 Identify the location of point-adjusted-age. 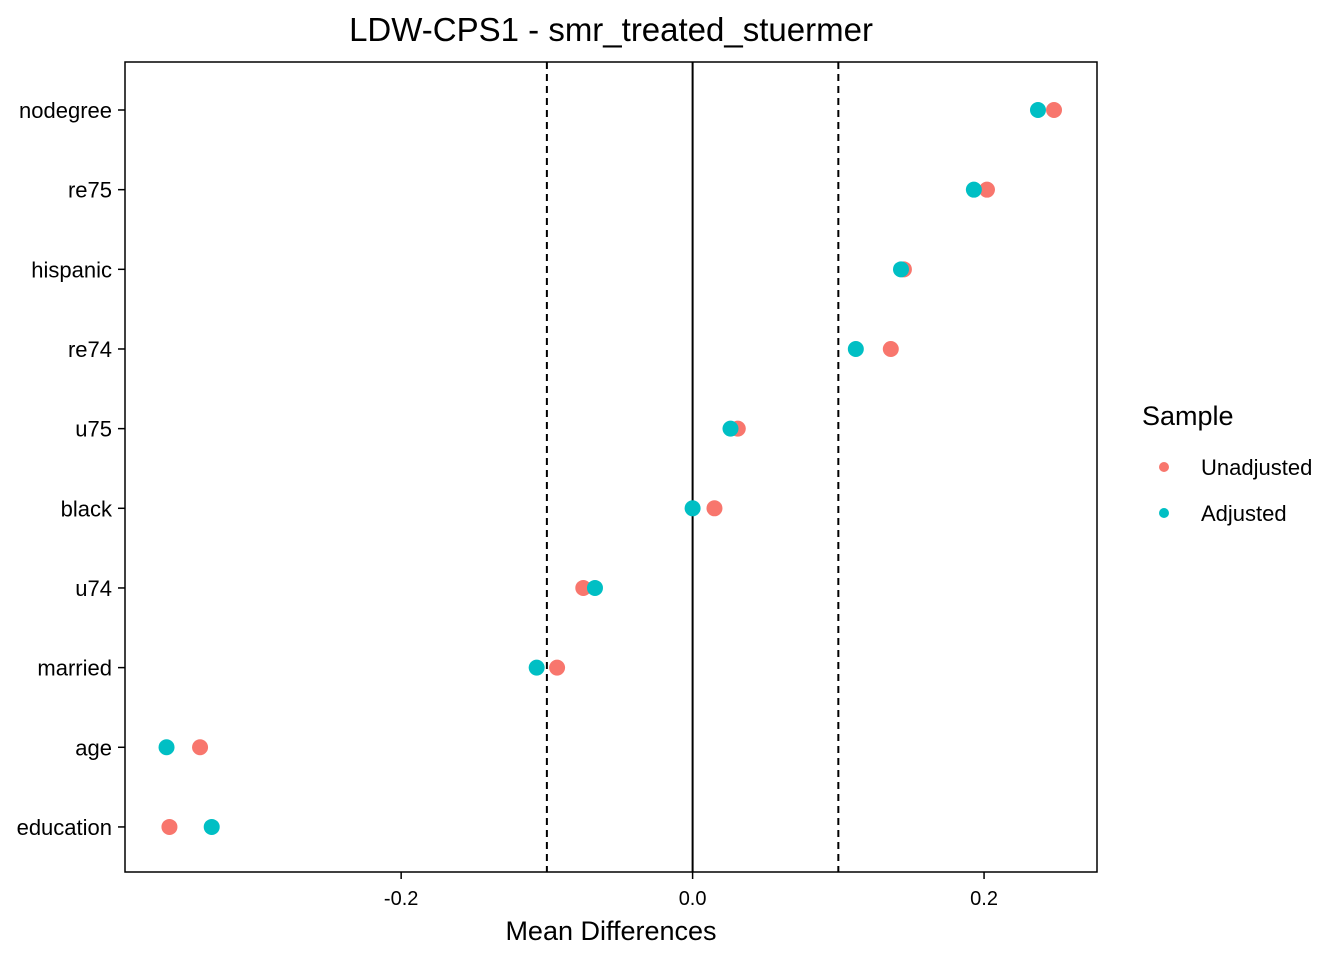
(166, 747).